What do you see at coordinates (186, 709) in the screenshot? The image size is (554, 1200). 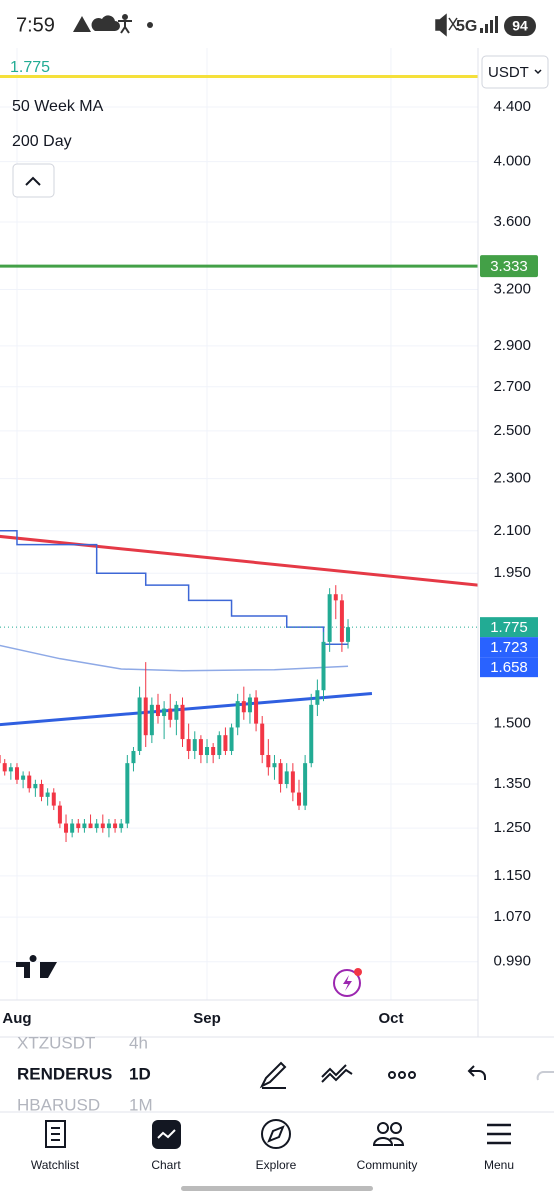 I see `trend-line` at bounding box center [186, 709].